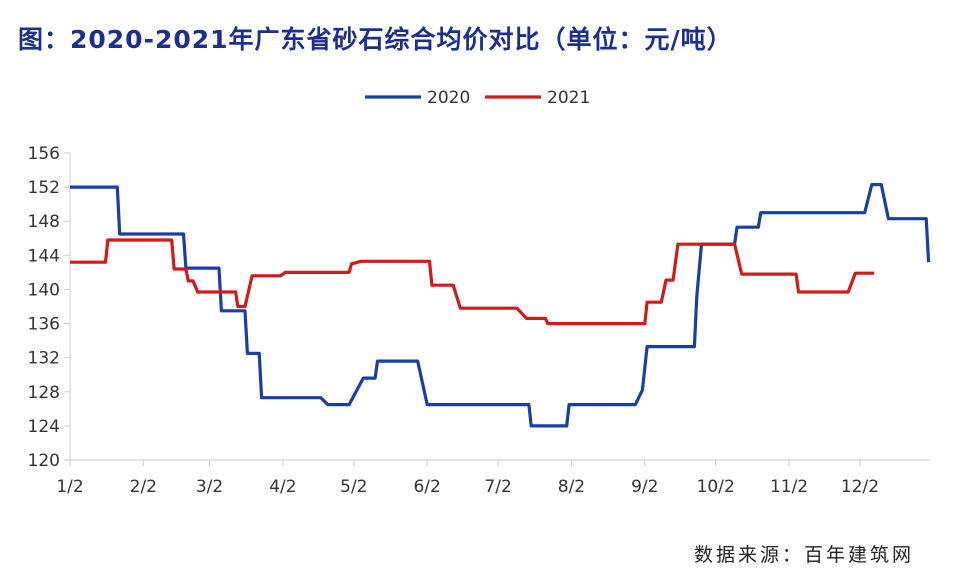 The height and width of the screenshot is (578, 962). What do you see at coordinates (44, 222) in the screenshot?
I see `y-tick-label: 148` at bounding box center [44, 222].